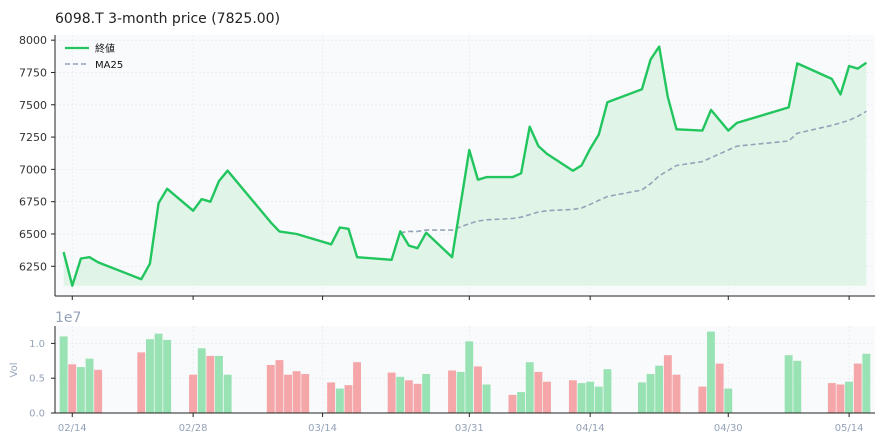 The height and width of the screenshot is (445, 885). What do you see at coordinates (633, 172) in the screenshot?
I see `ma25-line` at bounding box center [633, 172].